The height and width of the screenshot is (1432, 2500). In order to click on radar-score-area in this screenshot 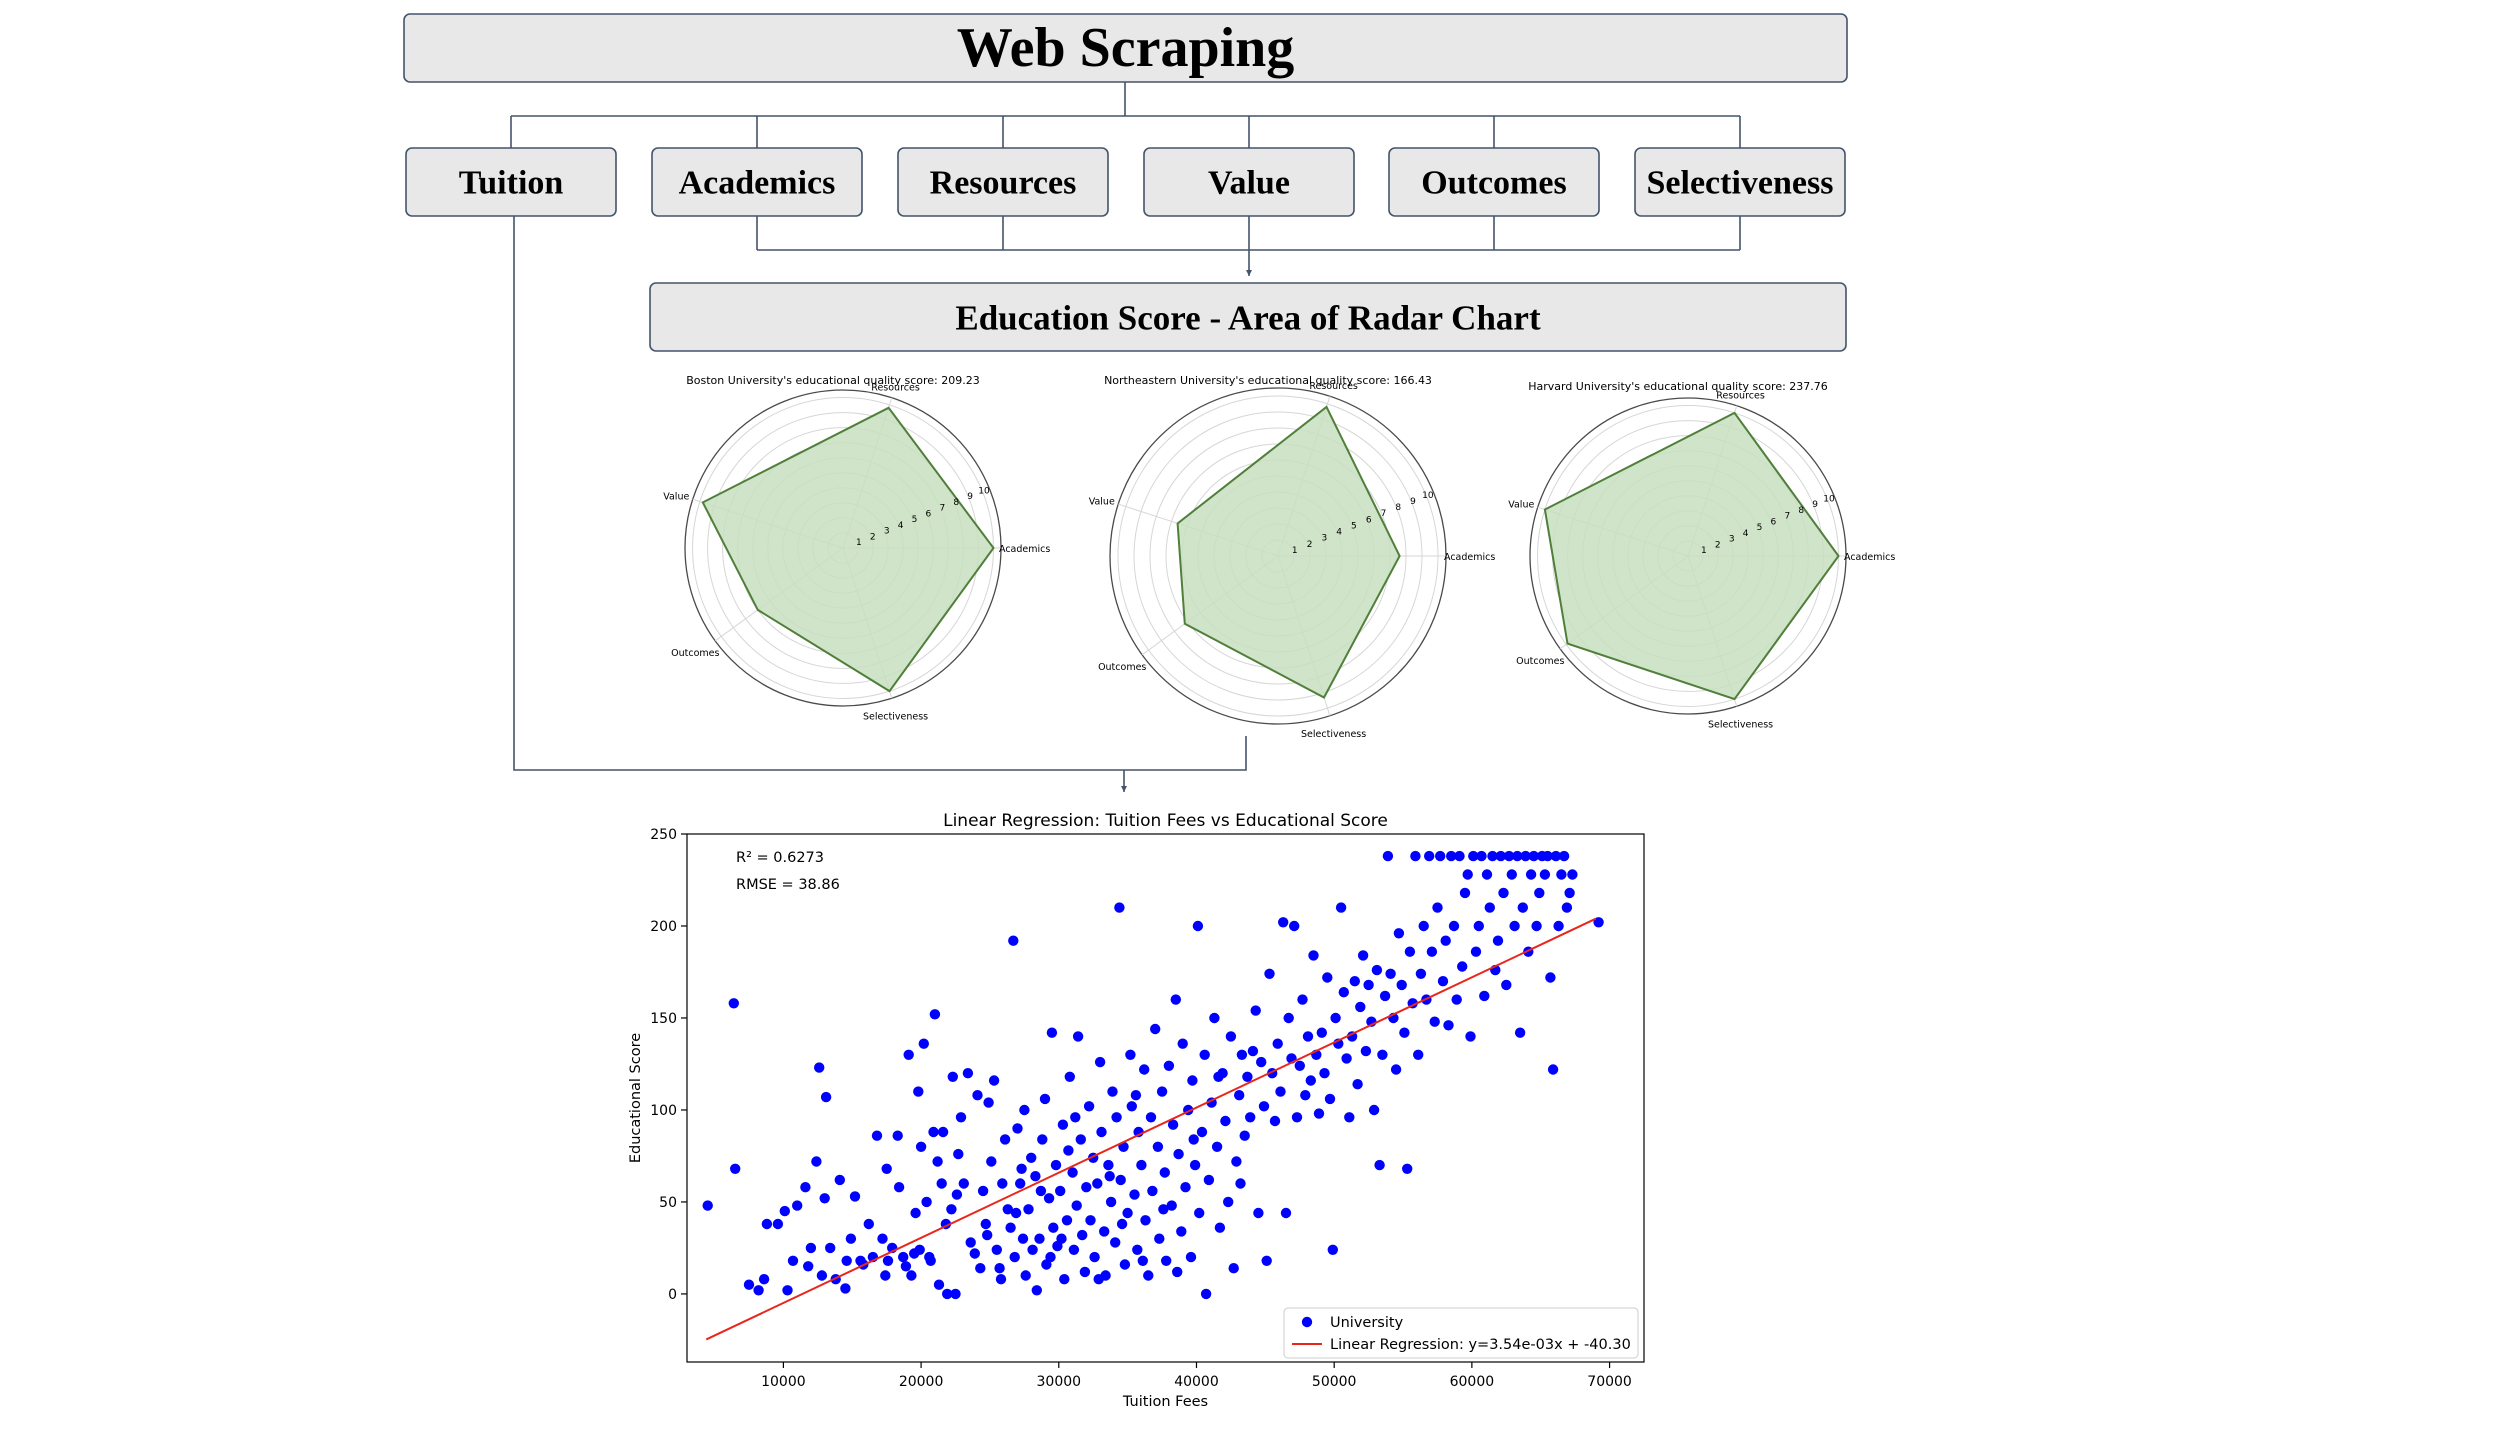, I will do `click(1288, 552)`.